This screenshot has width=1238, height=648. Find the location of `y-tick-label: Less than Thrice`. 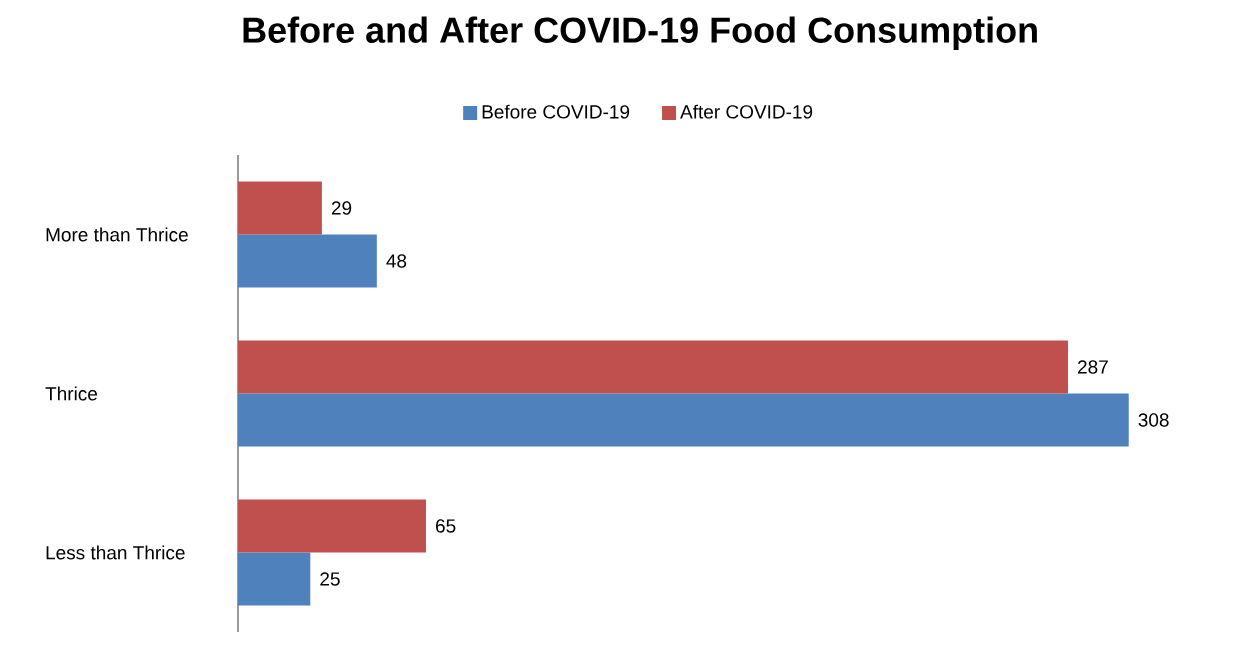

y-tick-label: Less than Thrice is located at coordinates (115, 552).